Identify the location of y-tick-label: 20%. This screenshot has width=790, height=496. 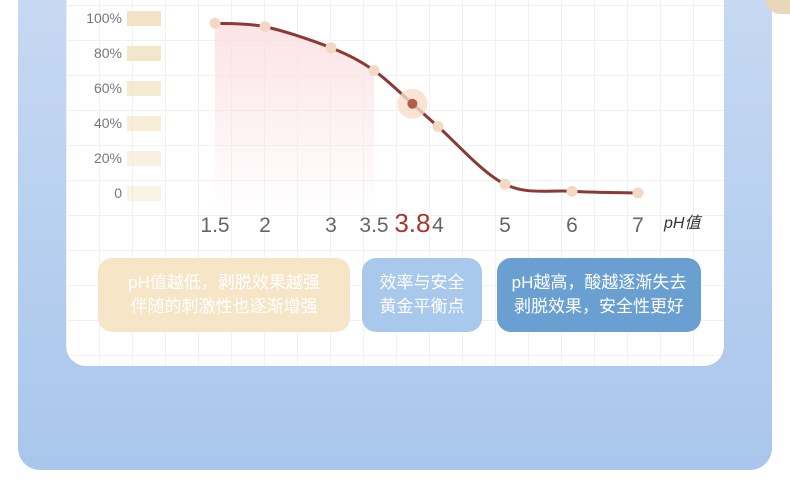
(108, 158).